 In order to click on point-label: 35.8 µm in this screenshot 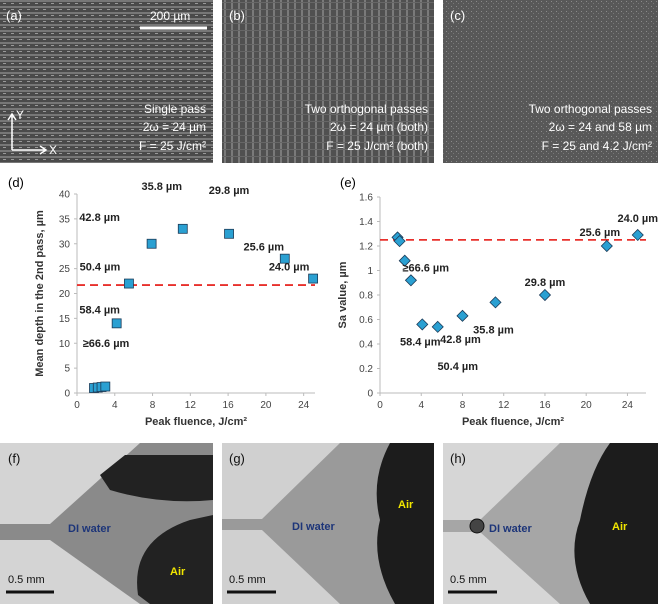, I will do `click(493, 330)`.